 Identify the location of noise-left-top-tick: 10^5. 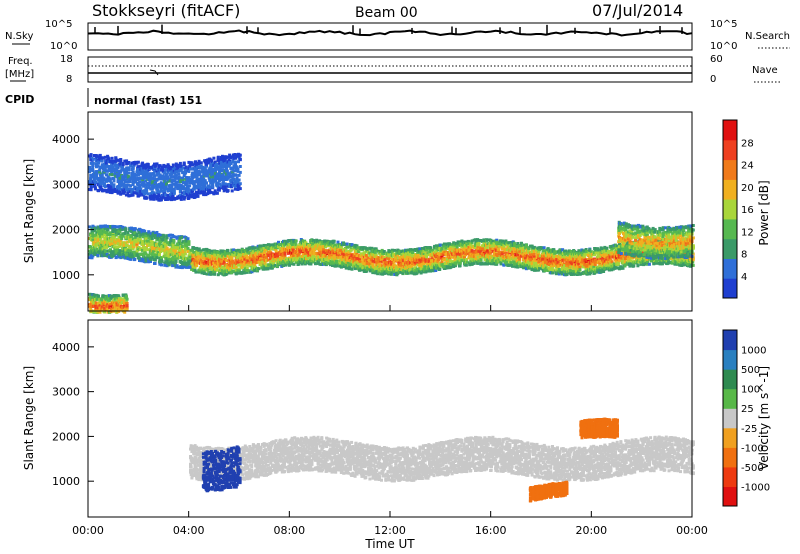
(58, 24).